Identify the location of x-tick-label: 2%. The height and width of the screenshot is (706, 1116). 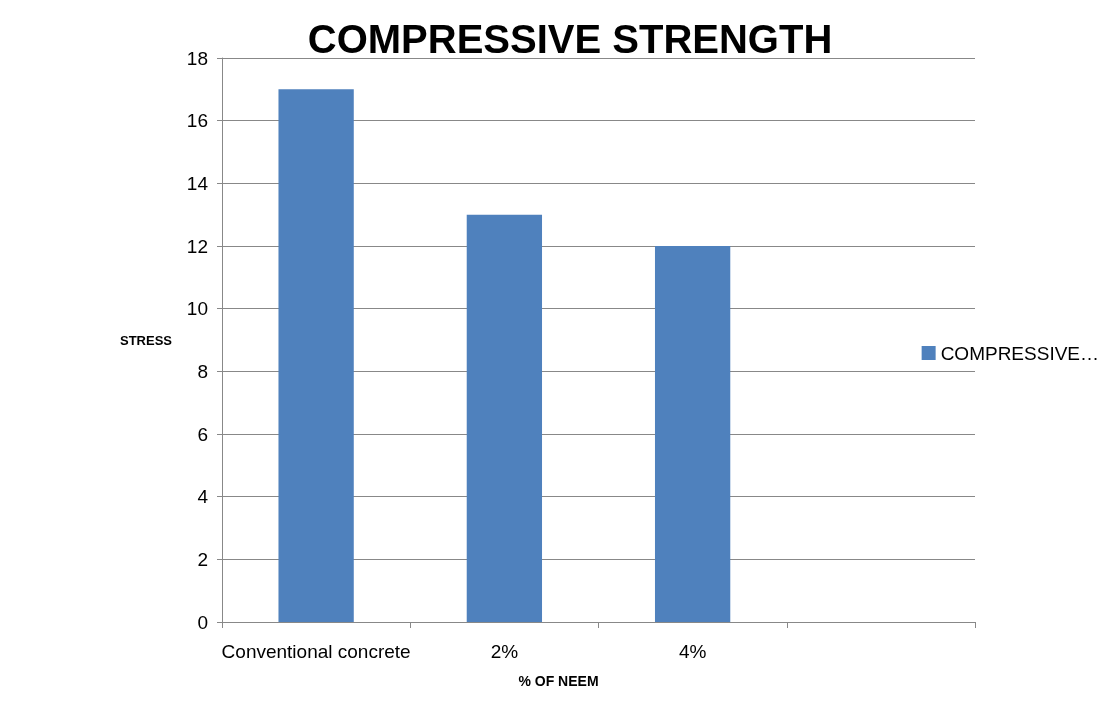
(504, 651).